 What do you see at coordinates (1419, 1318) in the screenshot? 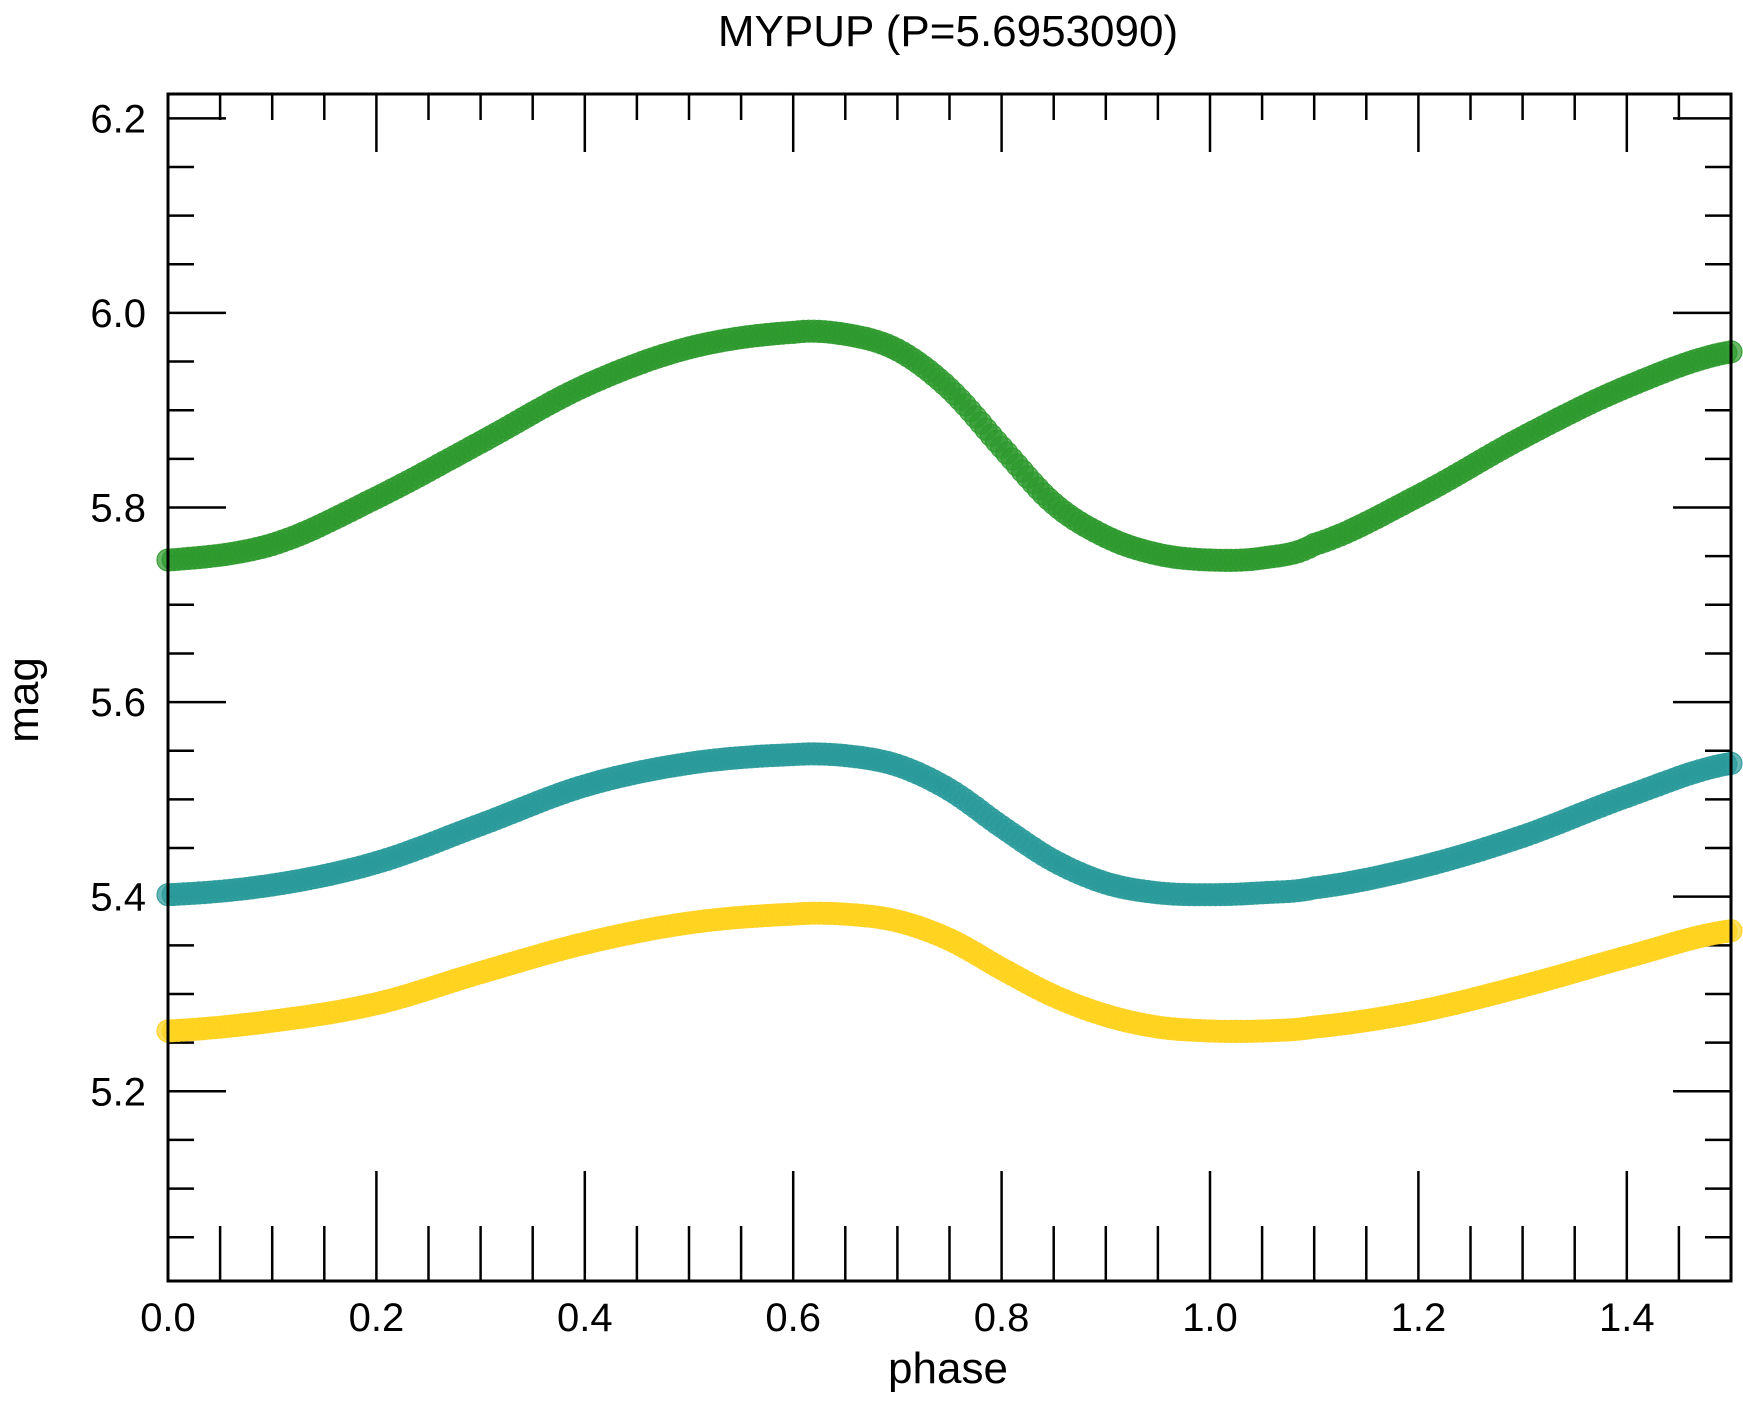
I see `x-tick-label: 1.2` at bounding box center [1419, 1318].